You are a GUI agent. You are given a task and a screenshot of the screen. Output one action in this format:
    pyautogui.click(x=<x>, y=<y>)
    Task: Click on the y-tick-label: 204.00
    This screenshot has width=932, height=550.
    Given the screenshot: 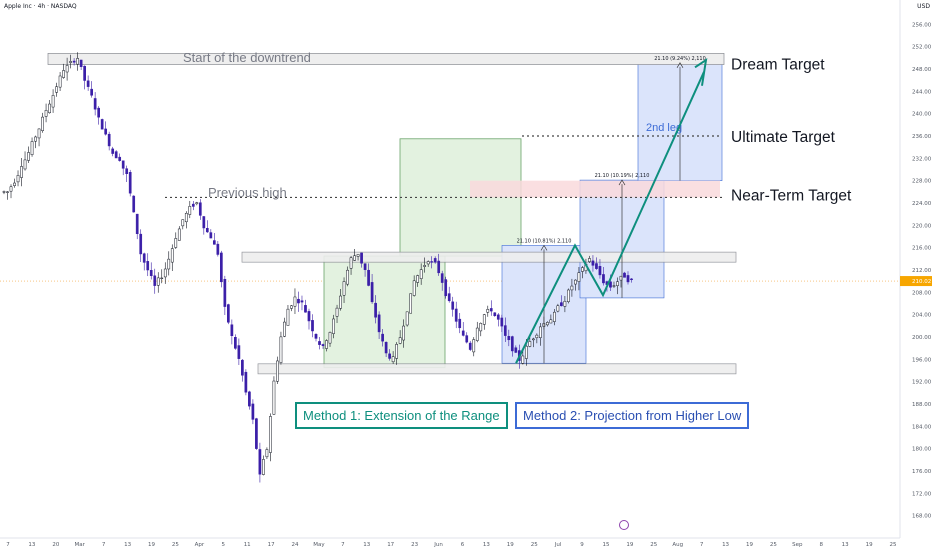 What is the action you would take?
    pyautogui.click(x=922, y=316)
    